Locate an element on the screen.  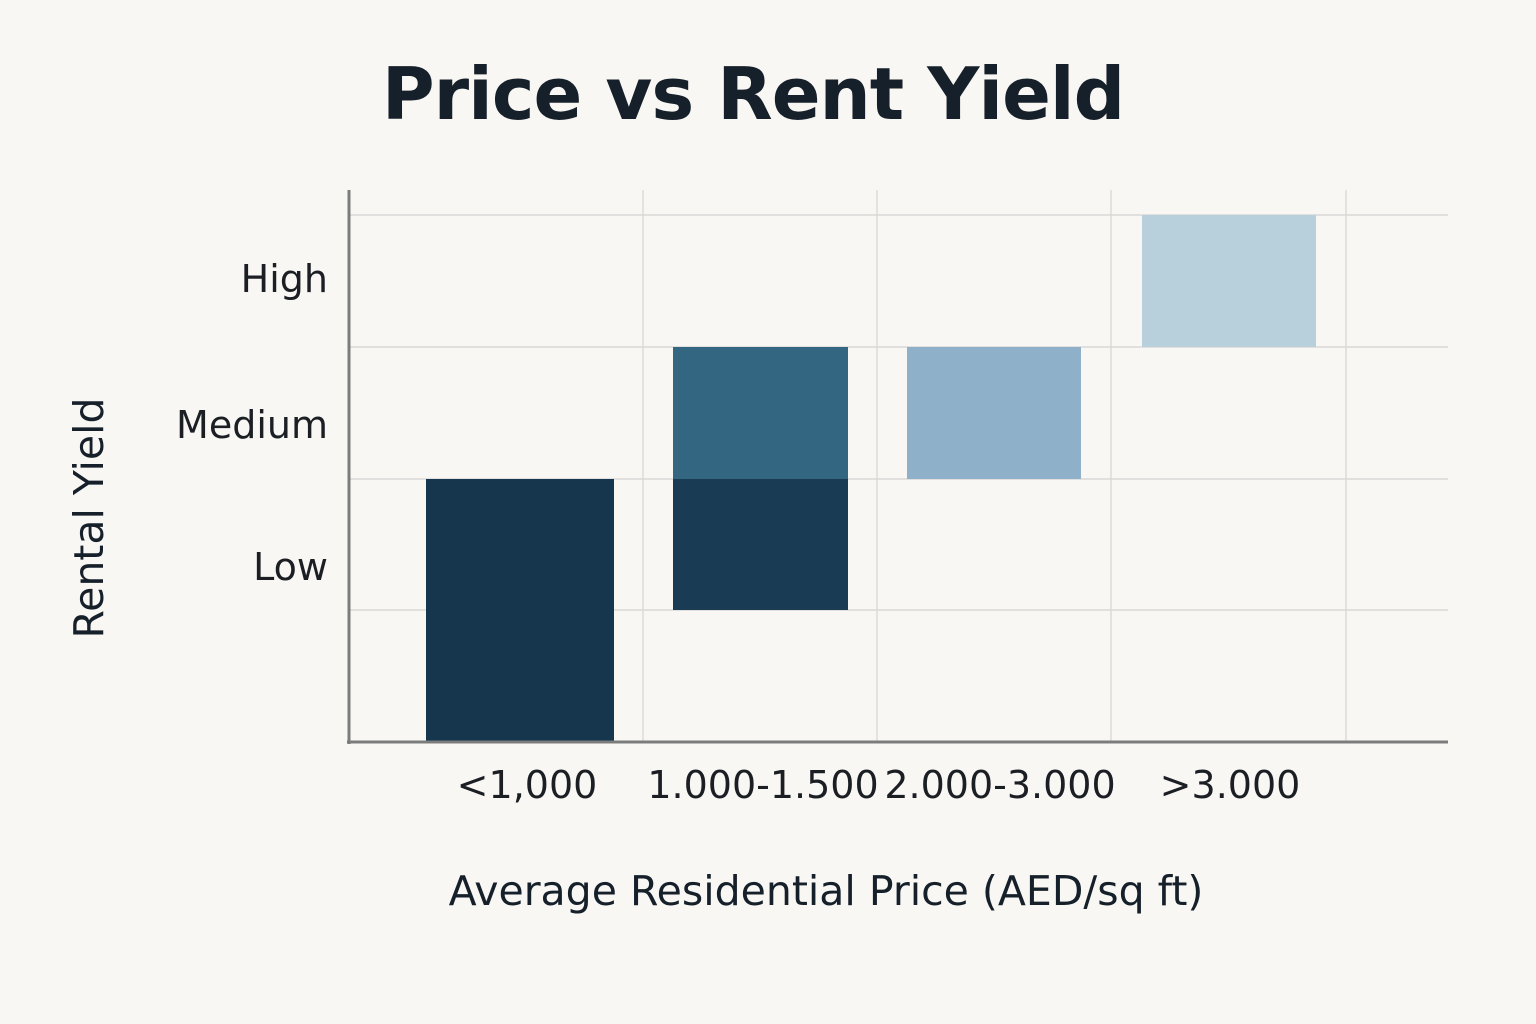
y-axis-label: Rental Yield is located at coordinates (89, 517).